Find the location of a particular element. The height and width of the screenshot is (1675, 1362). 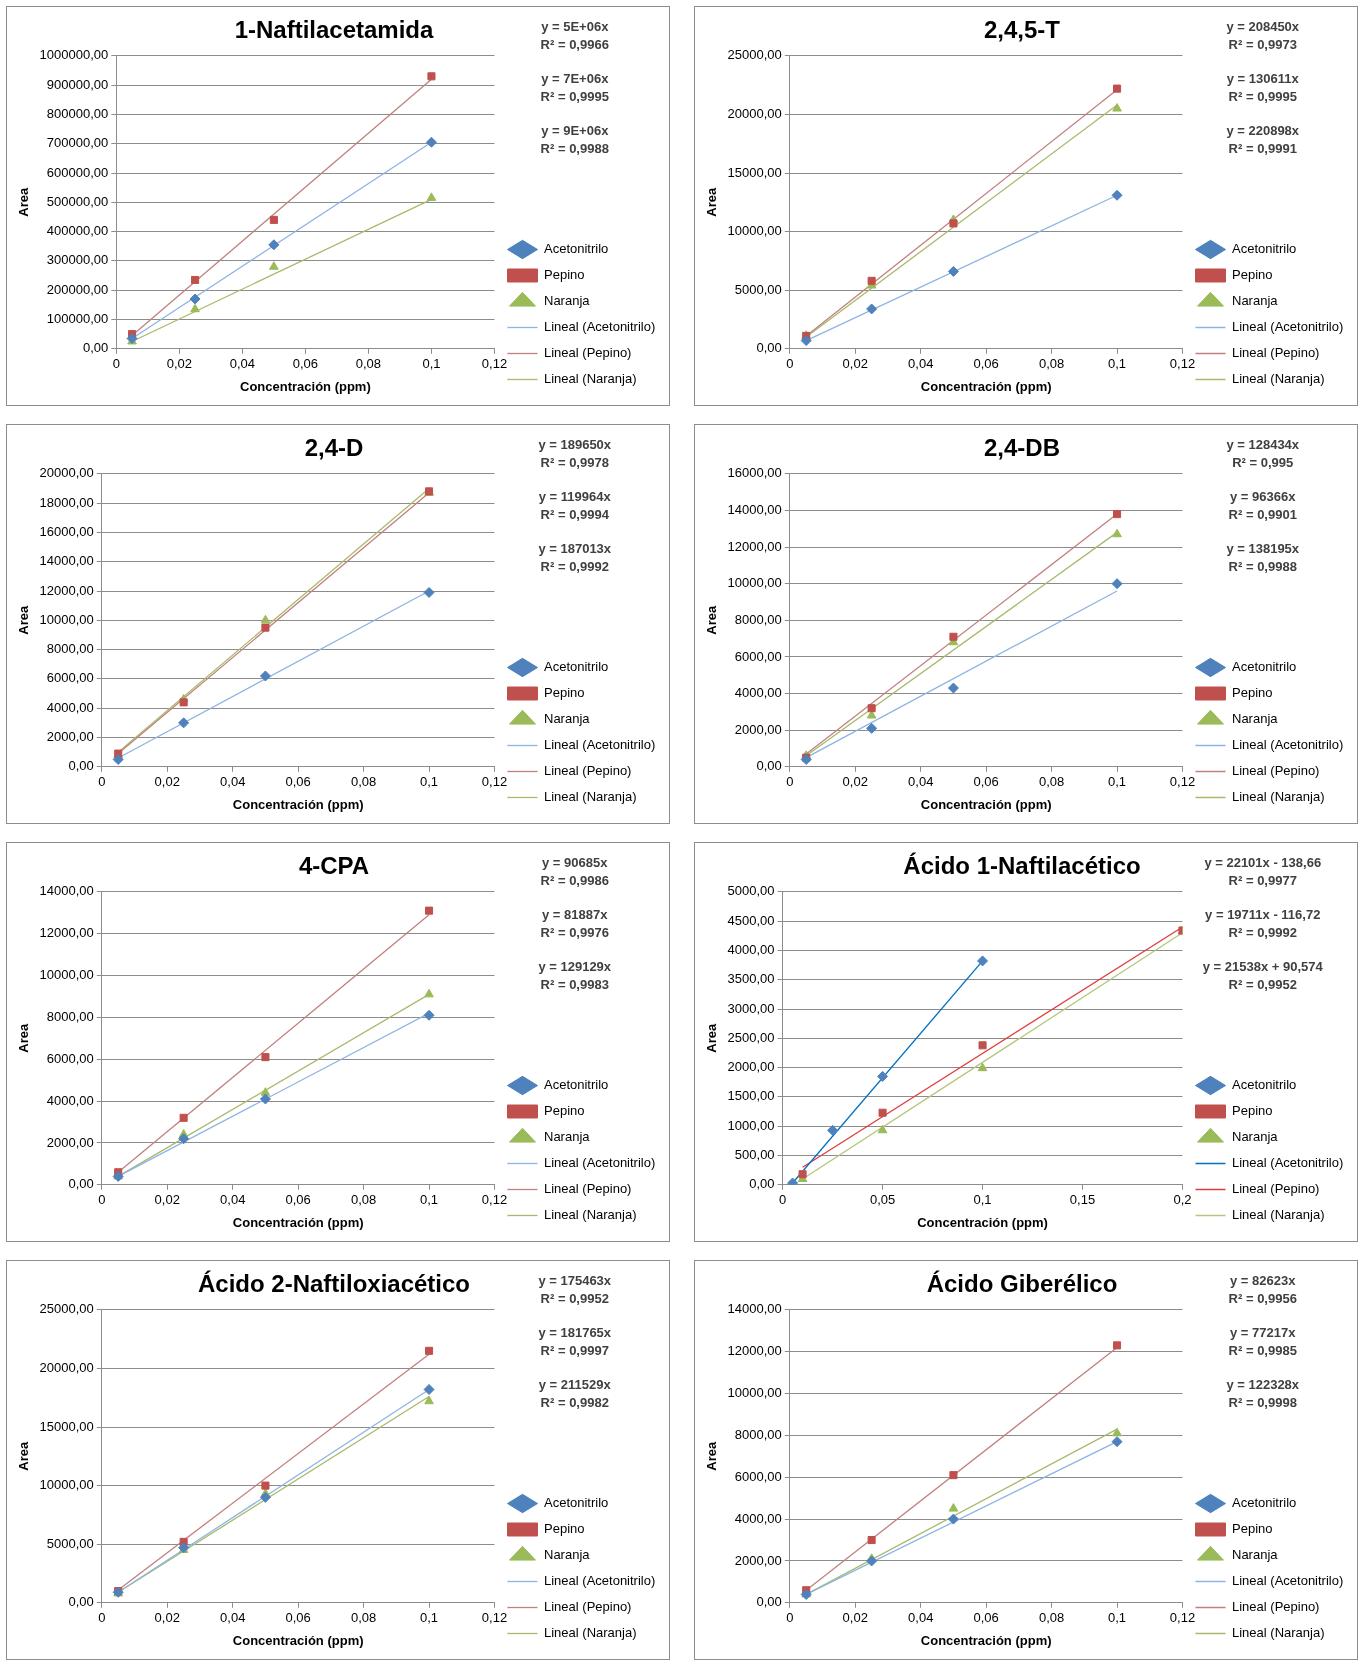

text: y = 211529x is located at coordinates (575, 1385).